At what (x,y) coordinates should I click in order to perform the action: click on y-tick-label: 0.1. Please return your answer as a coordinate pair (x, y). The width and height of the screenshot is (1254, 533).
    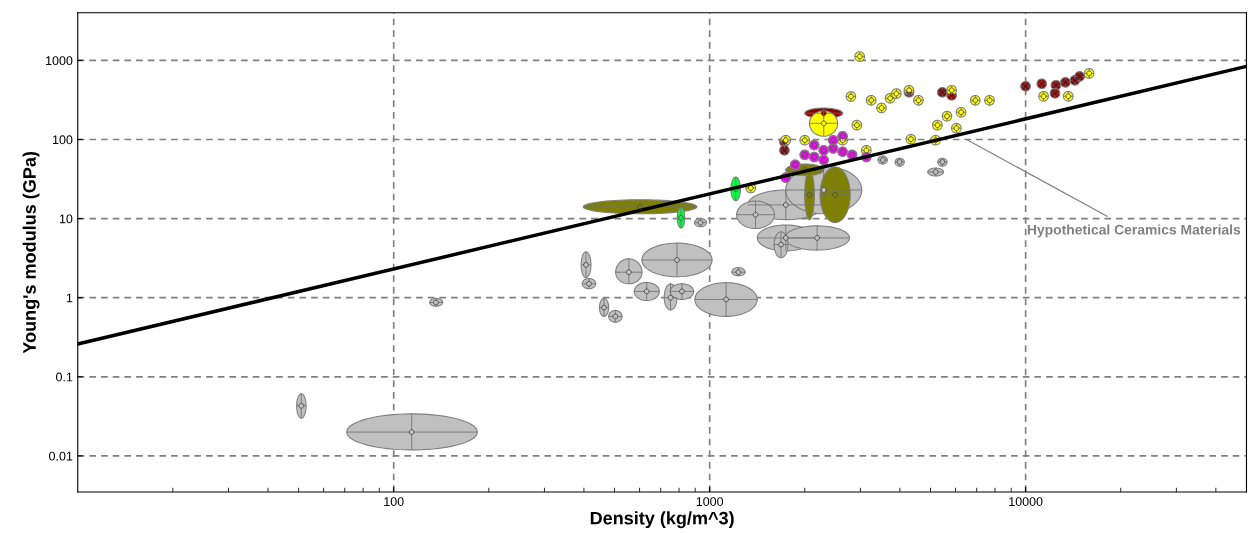
    Looking at the image, I should click on (64, 377).